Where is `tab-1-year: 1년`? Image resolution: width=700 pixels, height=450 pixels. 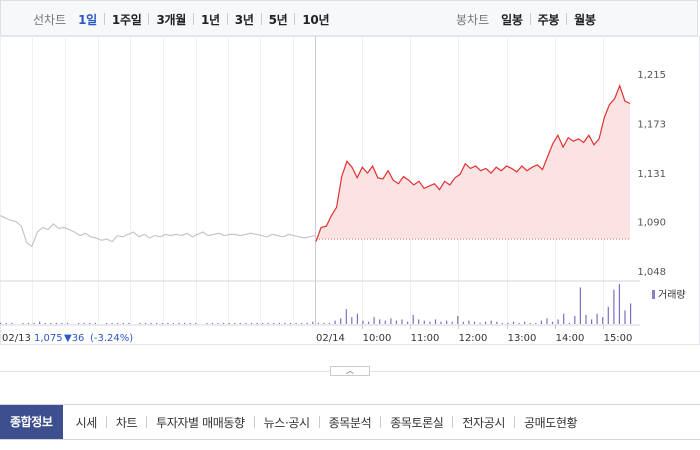 tab-1-year: 1년 is located at coordinates (210, 19).